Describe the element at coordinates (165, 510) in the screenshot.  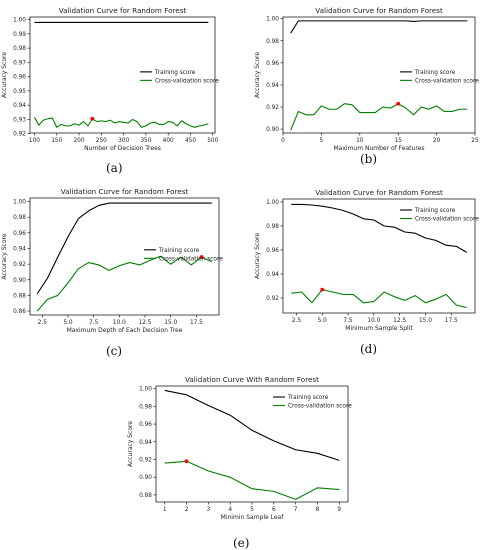
I see `x-tick-label: 1` at that location.